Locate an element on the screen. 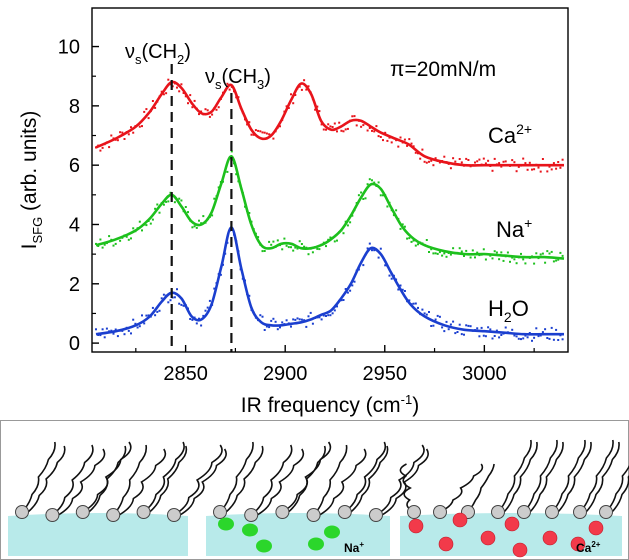  lipid-headgroup is located at coordinates (313, 515).